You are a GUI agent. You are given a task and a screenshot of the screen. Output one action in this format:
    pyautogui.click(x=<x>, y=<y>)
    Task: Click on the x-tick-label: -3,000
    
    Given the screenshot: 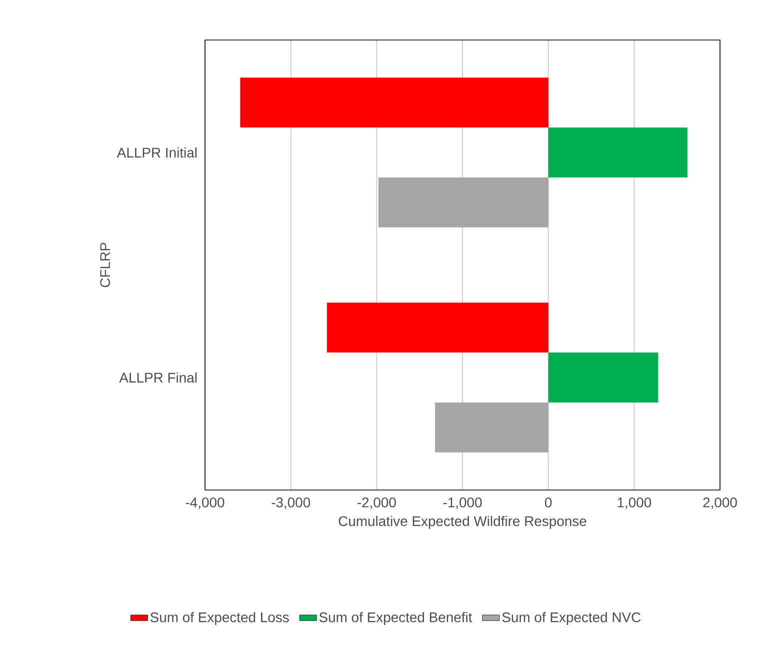 What is the action you would take?
    pyautogui.click(x=291, y=504)
    